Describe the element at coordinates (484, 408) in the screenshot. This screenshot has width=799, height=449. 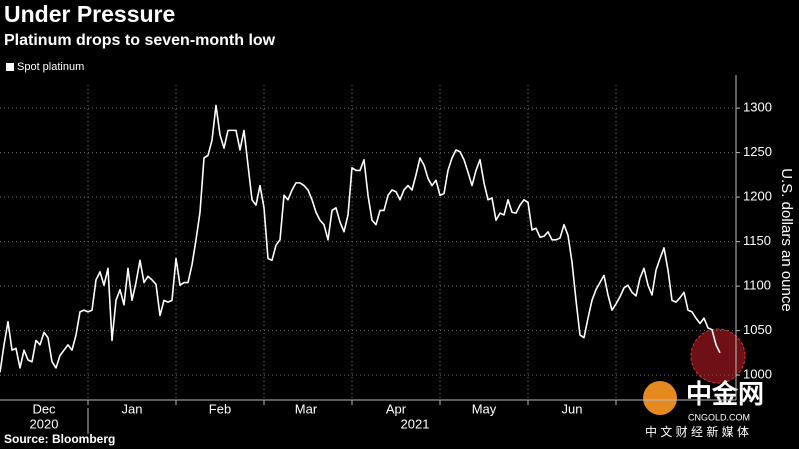
I see `x-tick-label: May` at that location.